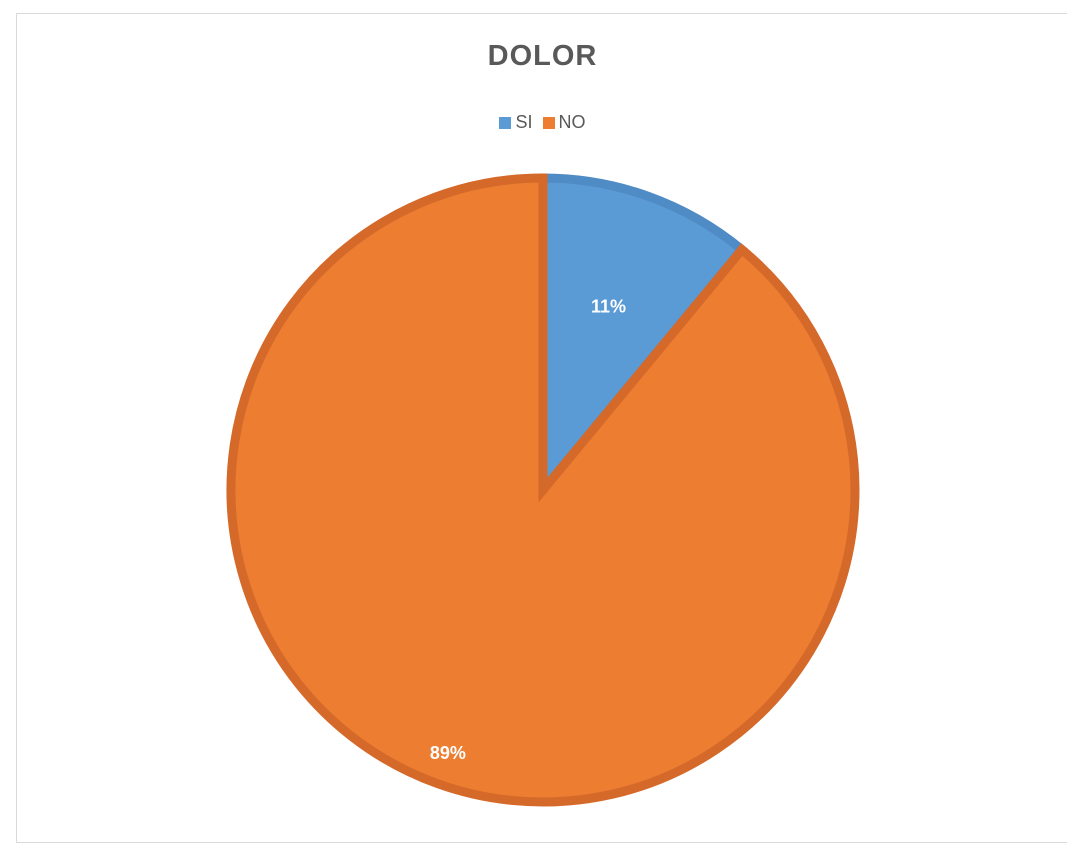  I want to click on chart-title: DOLOR, so click(542, 56).